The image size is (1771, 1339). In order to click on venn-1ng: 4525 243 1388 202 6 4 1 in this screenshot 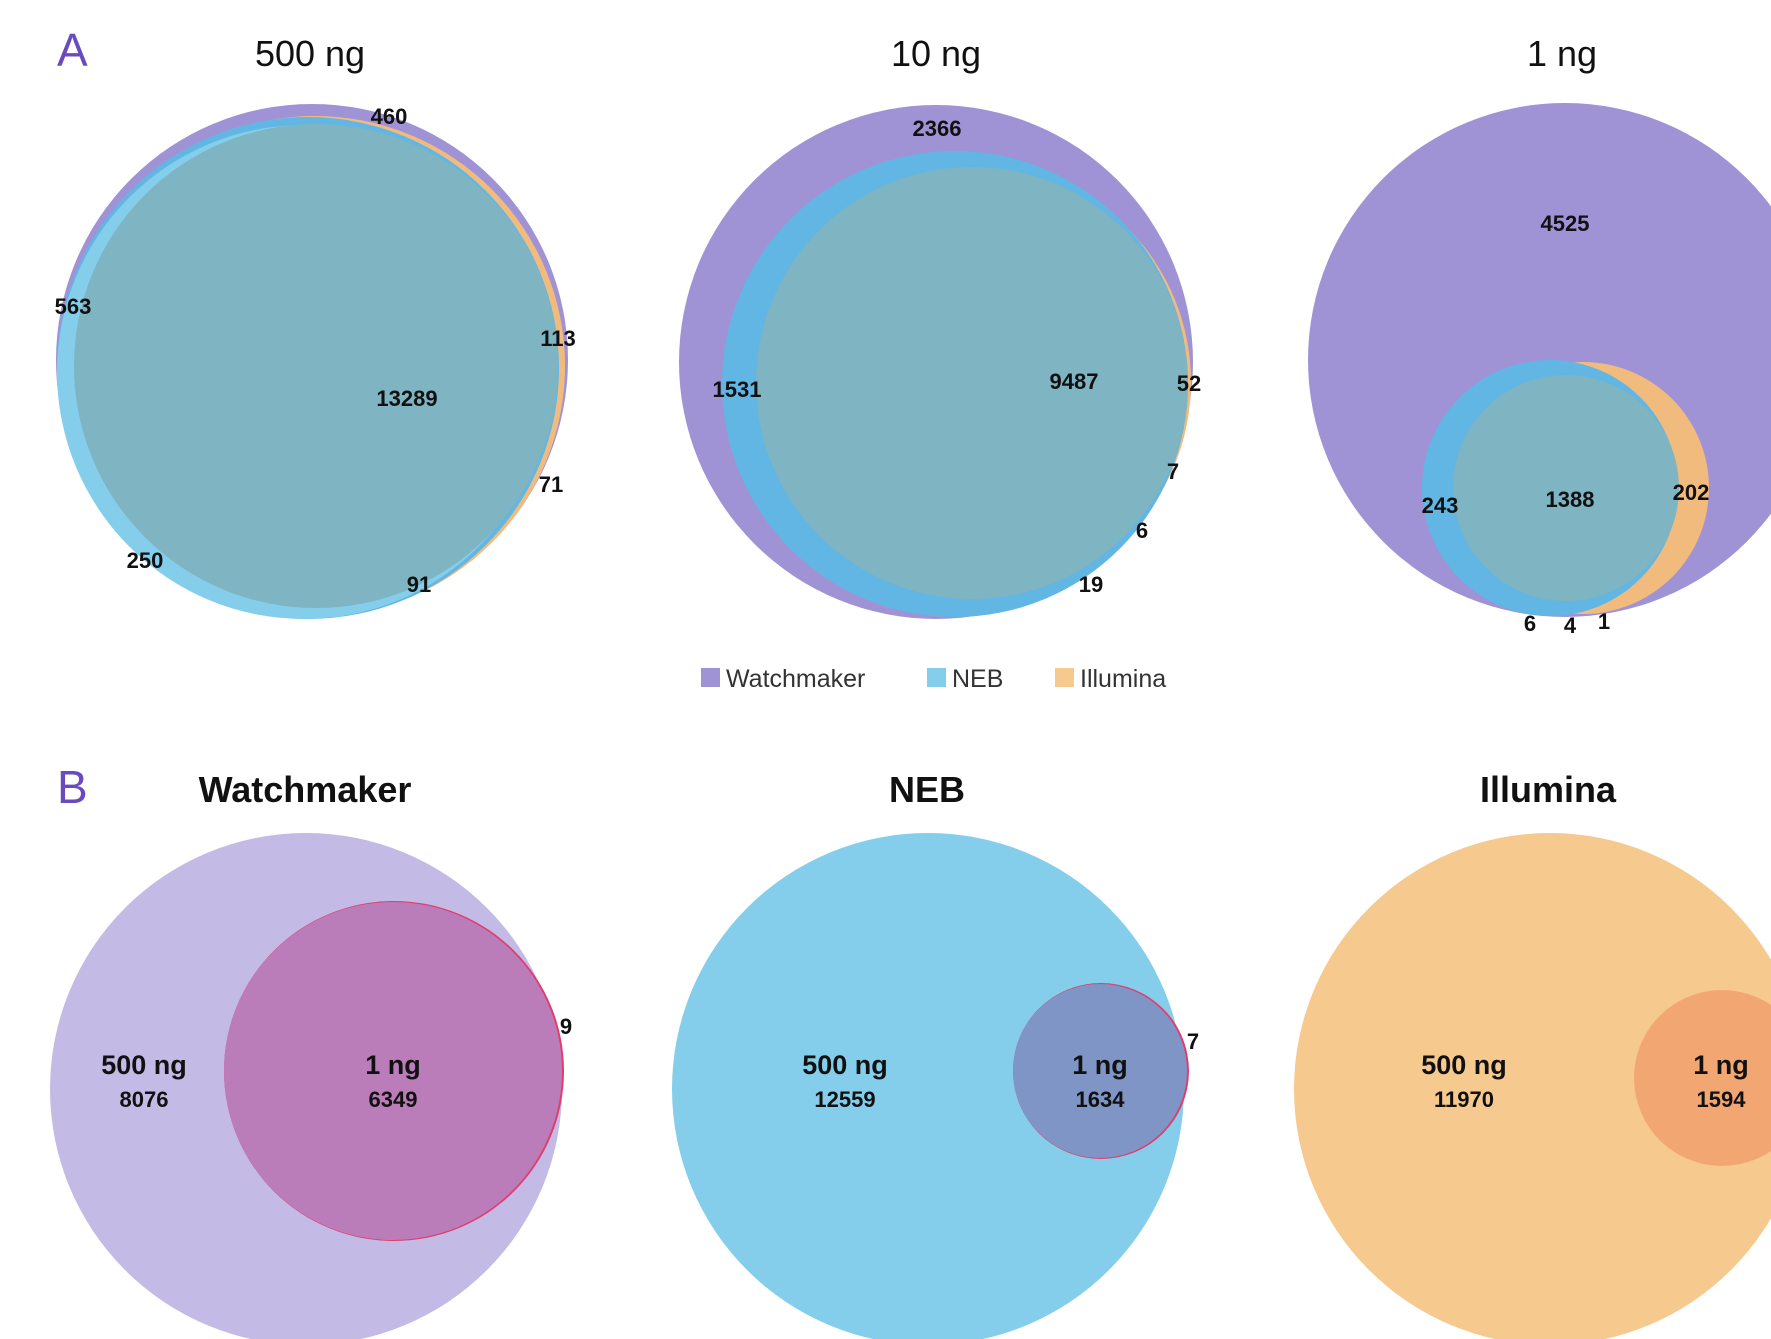, I will do `click(1539, 370)`.